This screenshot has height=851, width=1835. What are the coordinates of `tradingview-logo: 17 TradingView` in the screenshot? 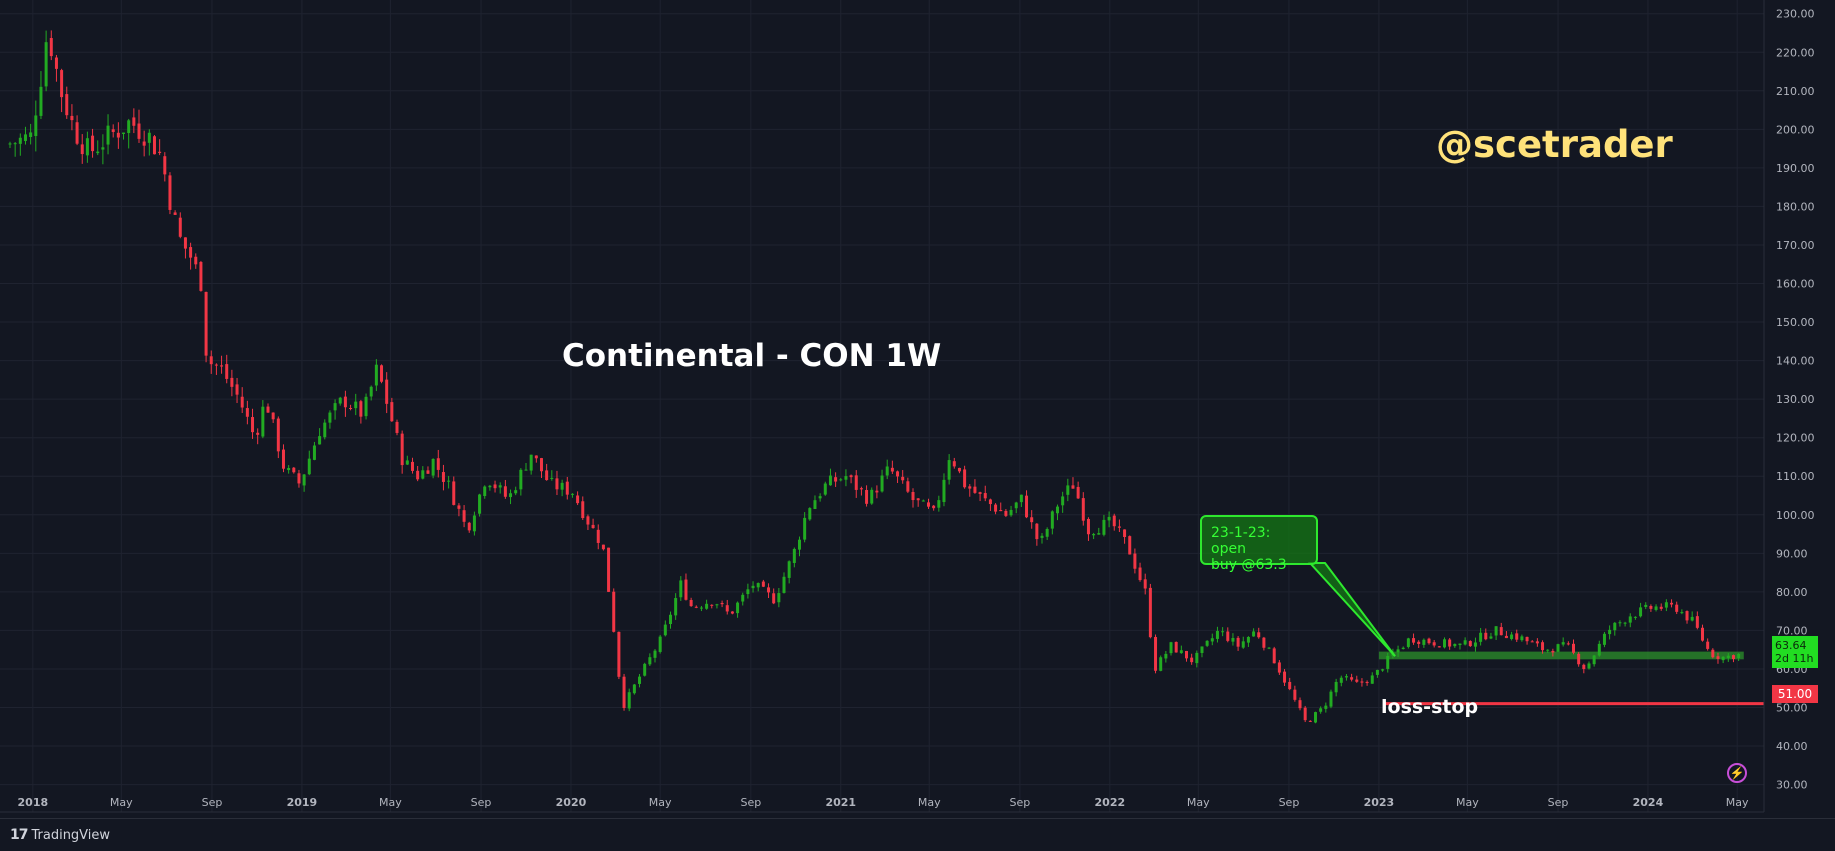 It's located at (60, 835).